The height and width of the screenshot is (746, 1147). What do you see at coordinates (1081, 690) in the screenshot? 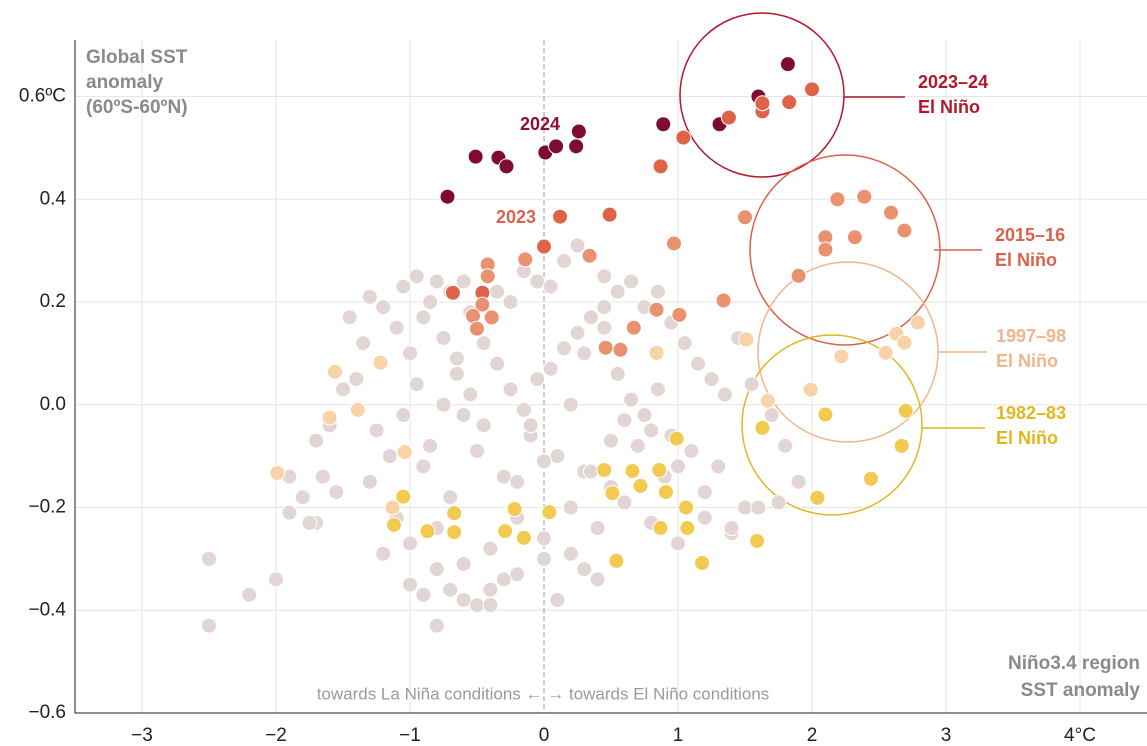
I see `x-axis-title: SST anomaly` at bounding box center [1081, 690].